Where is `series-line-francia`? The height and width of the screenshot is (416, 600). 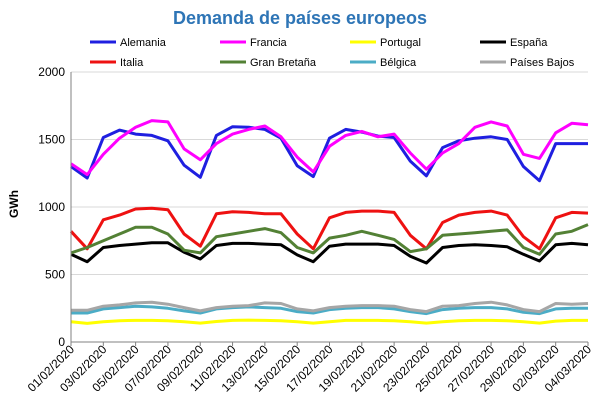 series-line-francia is located at coordinates (329, 148).